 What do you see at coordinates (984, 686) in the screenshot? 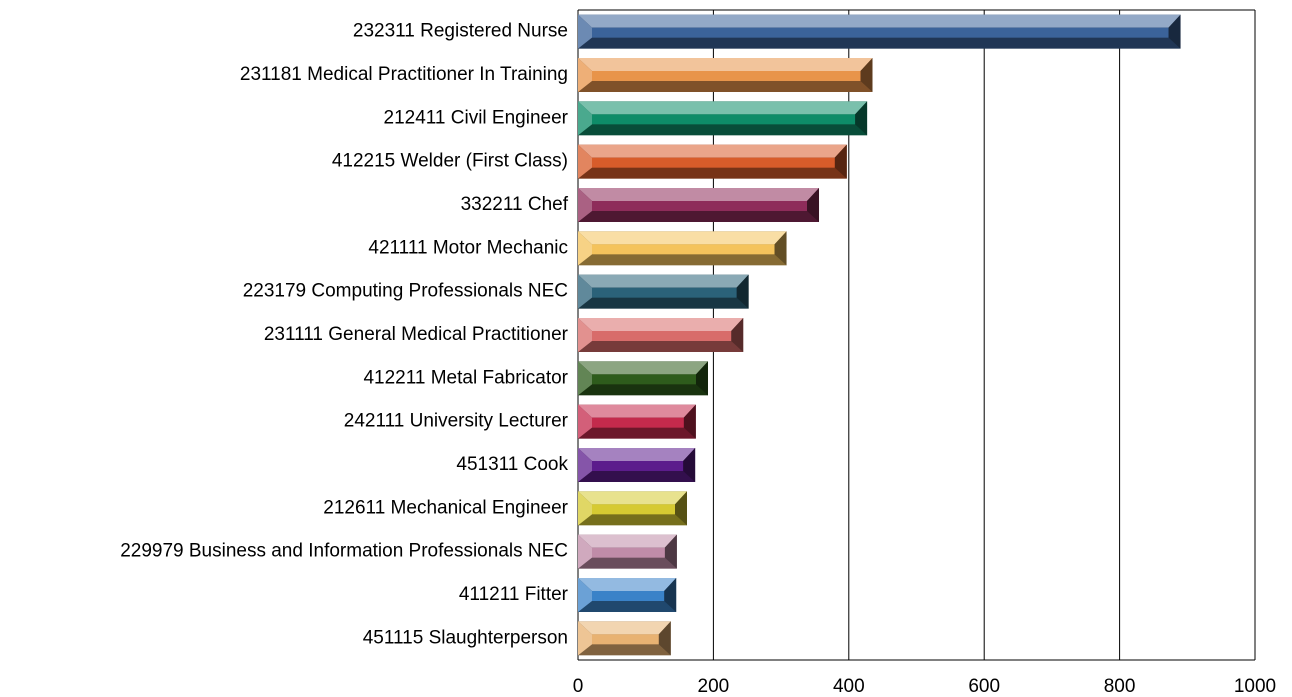
I see `x-tick-label: 600` at bounding box center [984, 686].